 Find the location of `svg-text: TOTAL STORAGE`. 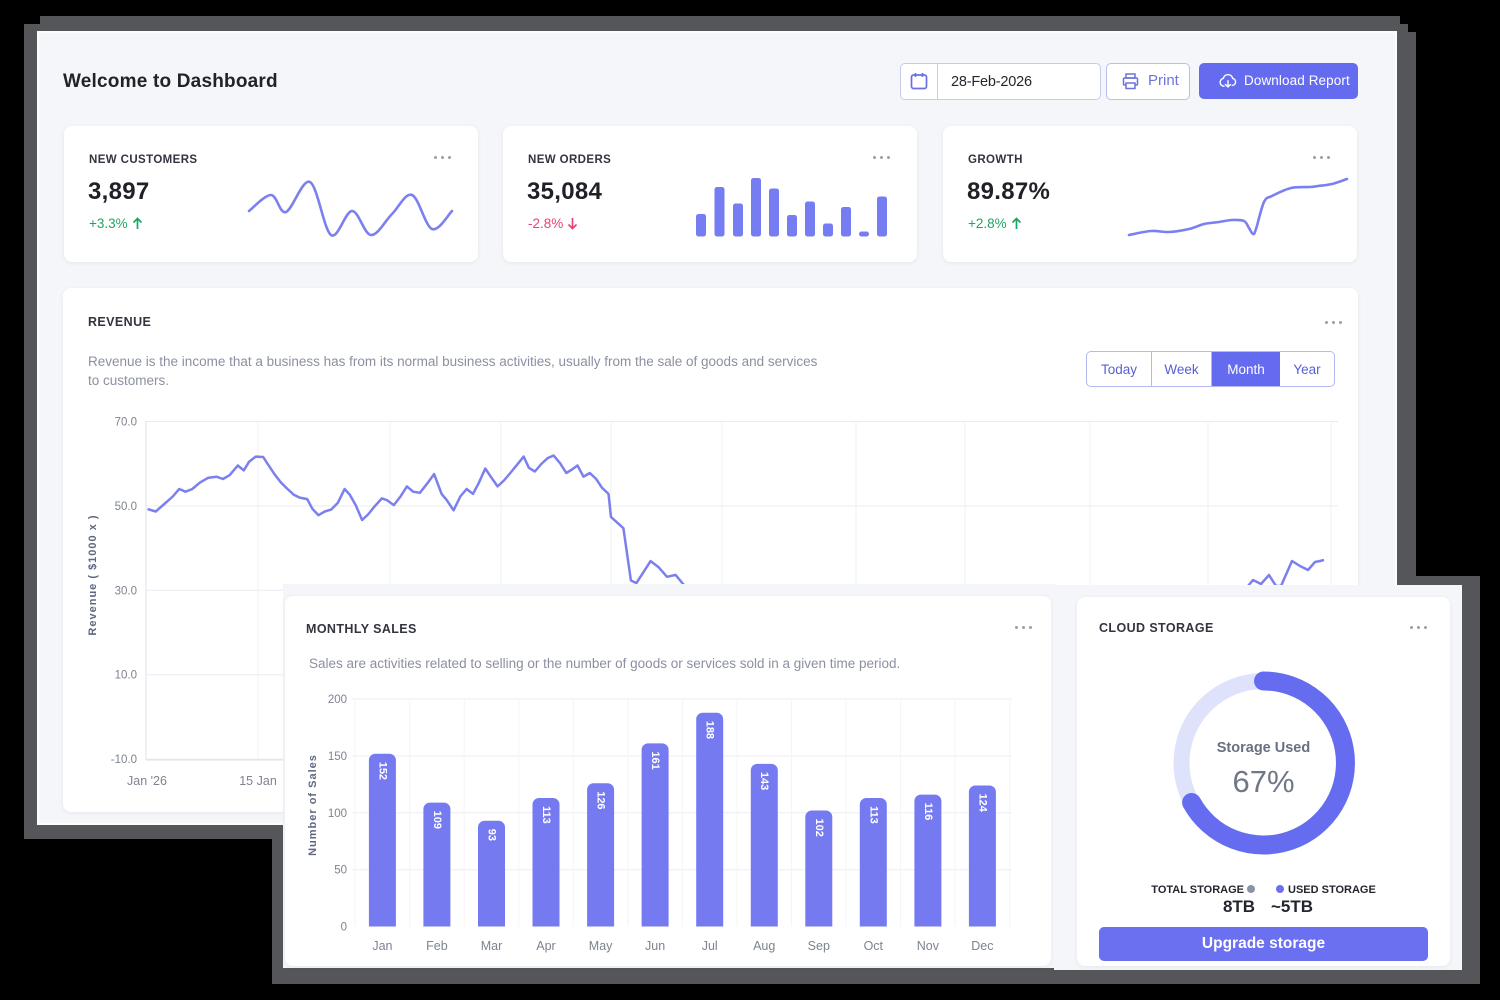

svg-text: TOTAL STORAGE is located at coordinates (1197, 890).